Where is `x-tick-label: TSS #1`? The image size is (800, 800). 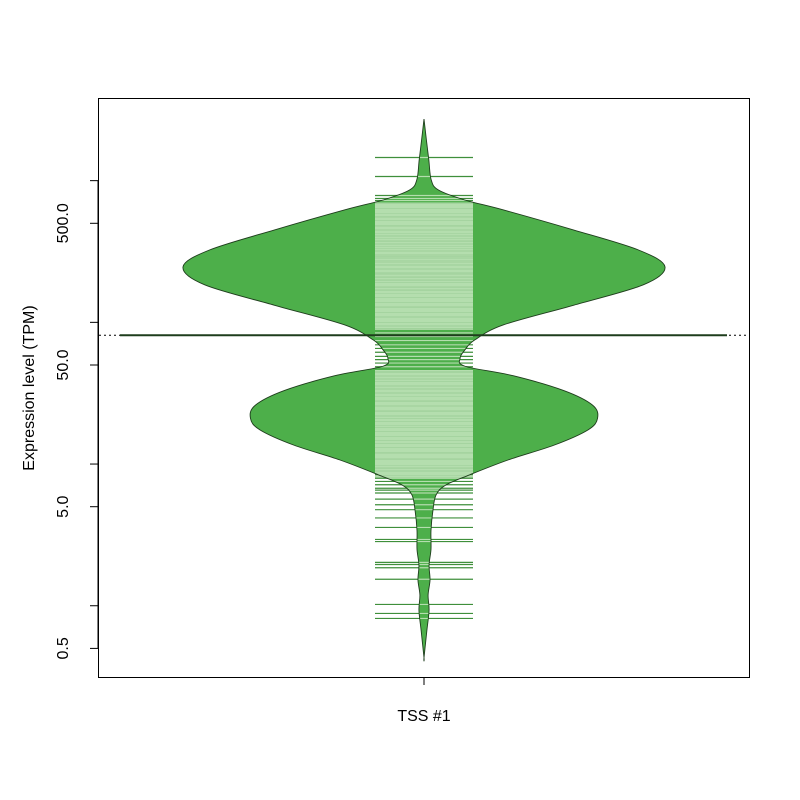
x-tick-label: TSS #1 is located at coordinates (423, 716).